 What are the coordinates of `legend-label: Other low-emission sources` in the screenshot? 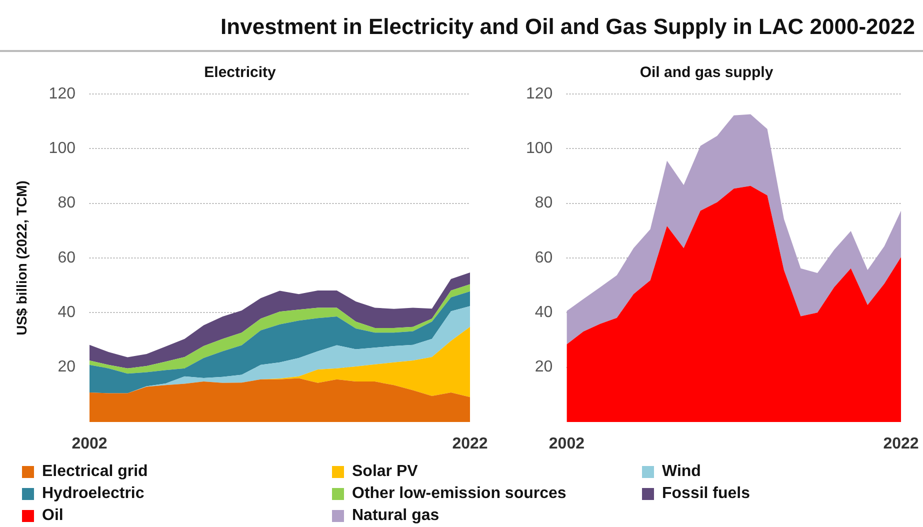 It's located at (459, 494).